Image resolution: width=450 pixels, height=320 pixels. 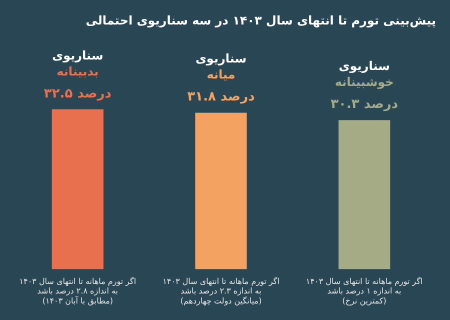 What do you see at coordinates (364, 74) in the screenshot?
I see `annotation: سناریوی خوشبینانه` at bounding box center [364, 74].